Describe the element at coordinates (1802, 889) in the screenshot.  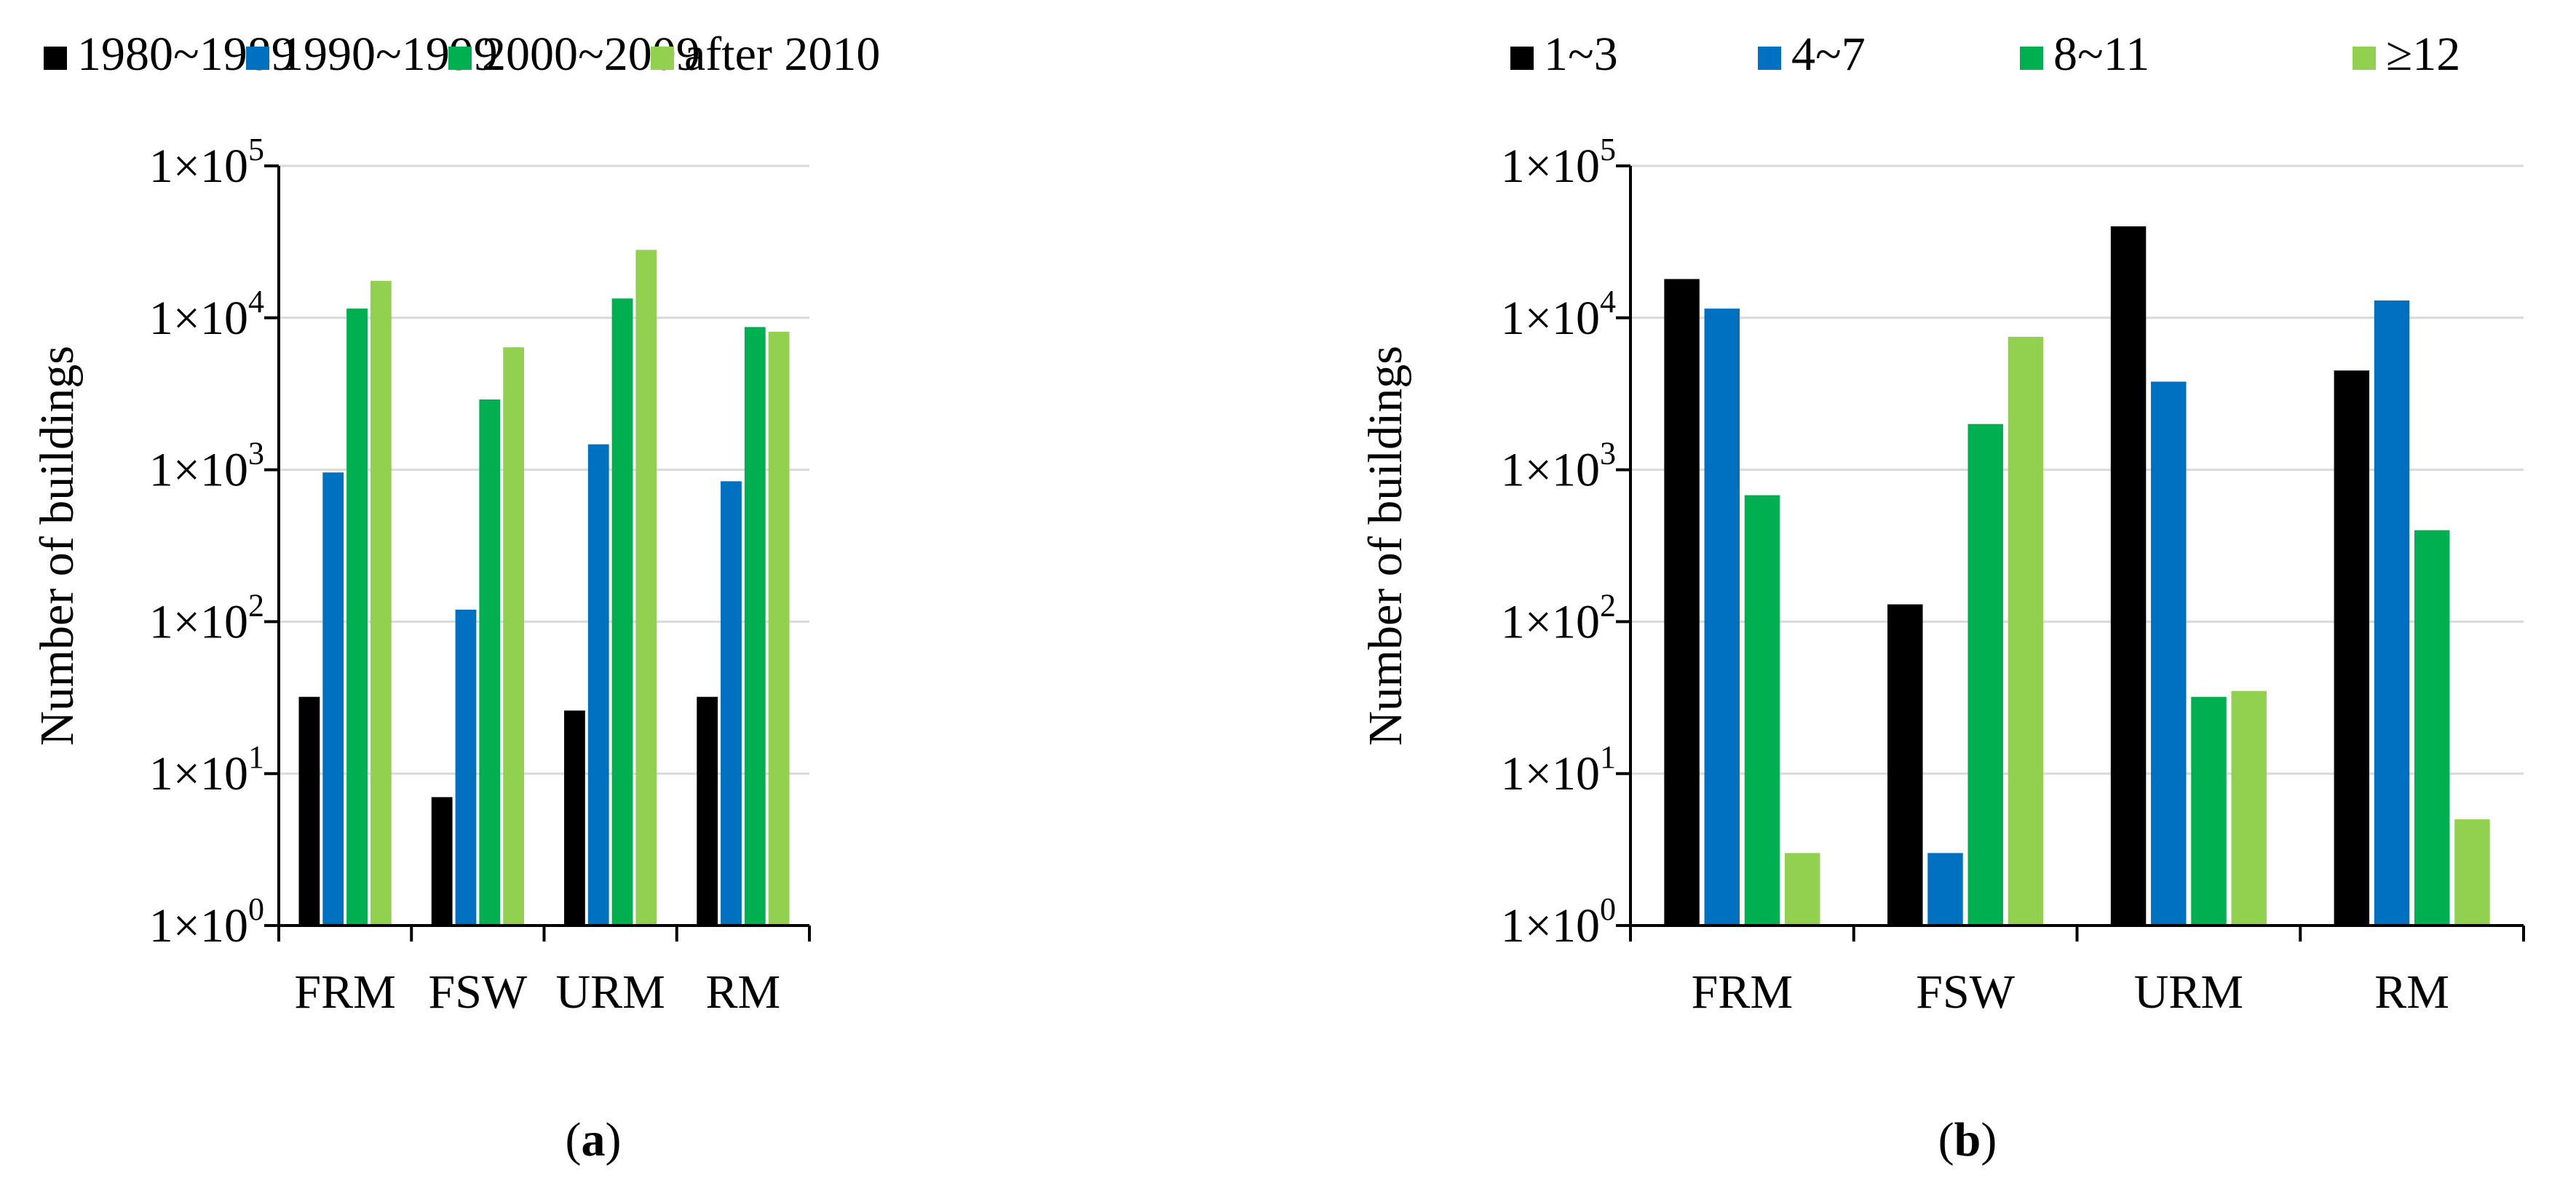
I see `bar-≥12-FRM` at that location.